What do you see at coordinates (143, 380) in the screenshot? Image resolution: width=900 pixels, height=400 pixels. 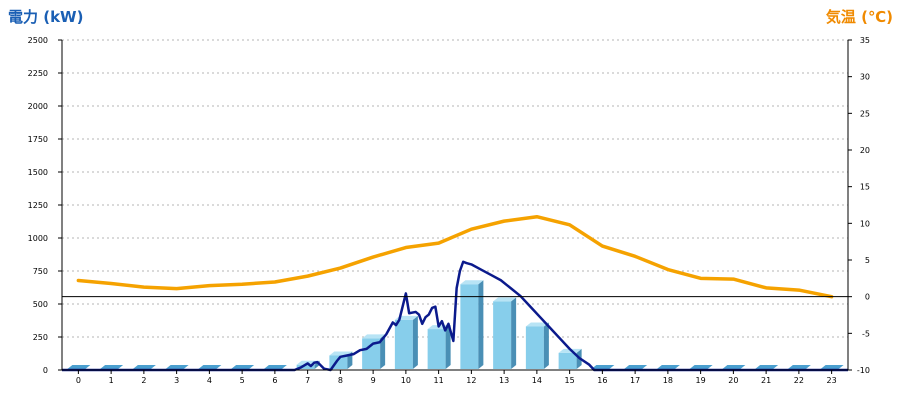 I see `x-tick-label: 2` at bounding box center [143, 380].